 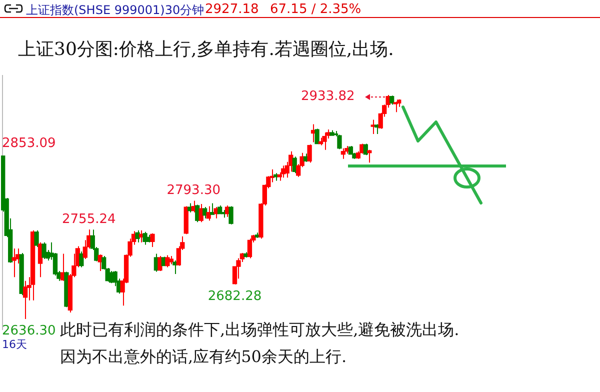 I want to click on text: 此时已有利润的条件下,出场弹性可放大些,避免被洗出场., so click(x=260, y=330).